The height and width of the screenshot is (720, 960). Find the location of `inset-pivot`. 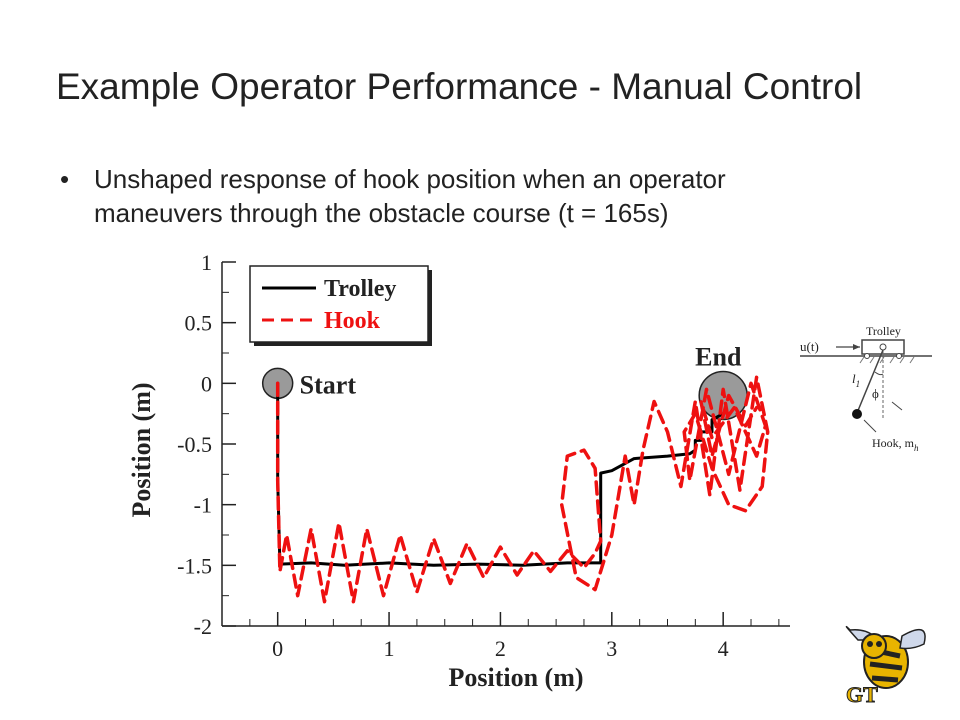

inset-pivot is located at coordinates (883, 347).